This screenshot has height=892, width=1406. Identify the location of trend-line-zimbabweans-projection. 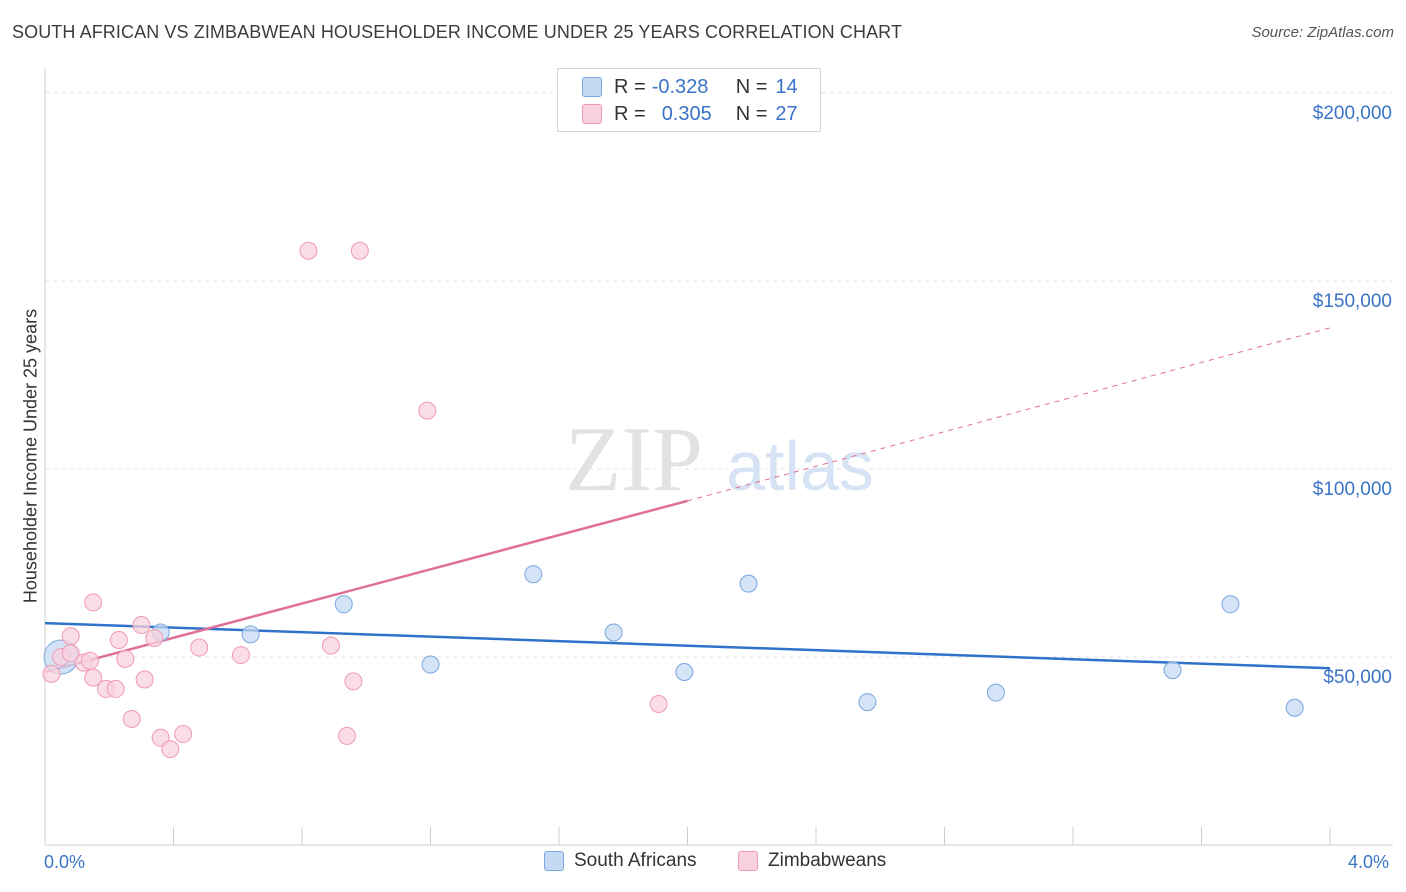
(1009, 414).